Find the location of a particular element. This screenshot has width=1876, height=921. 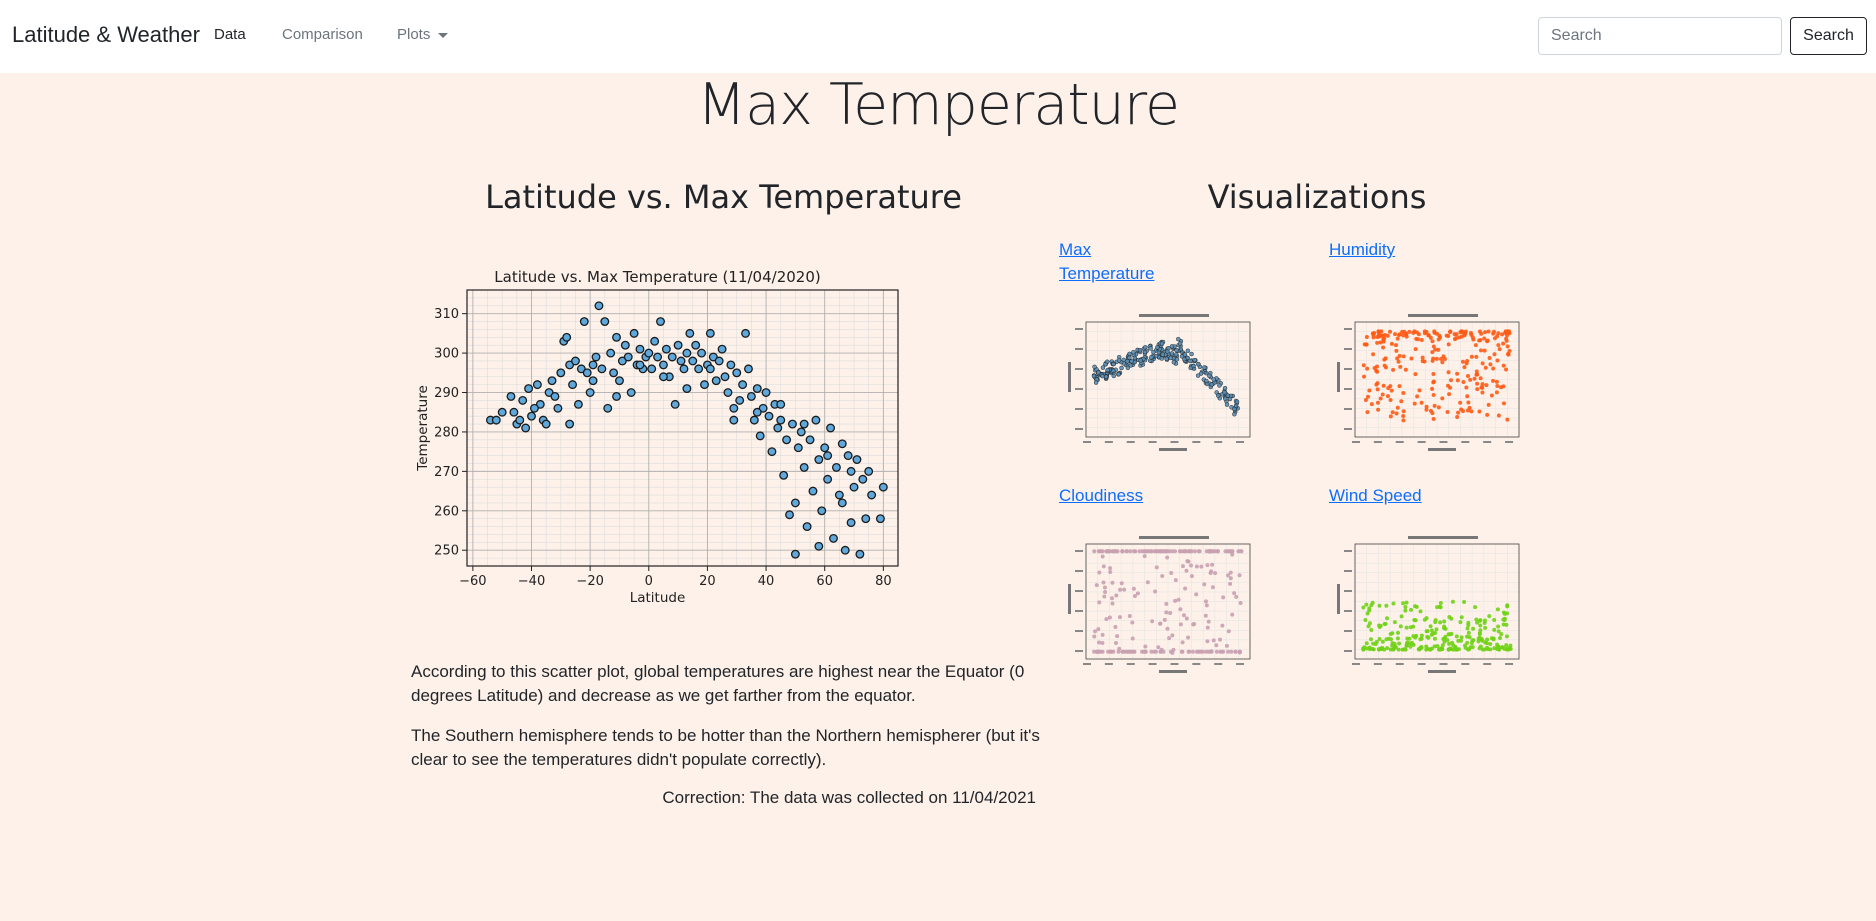

nav-link-comparison: Comparison is located at coordinates (322, 34).